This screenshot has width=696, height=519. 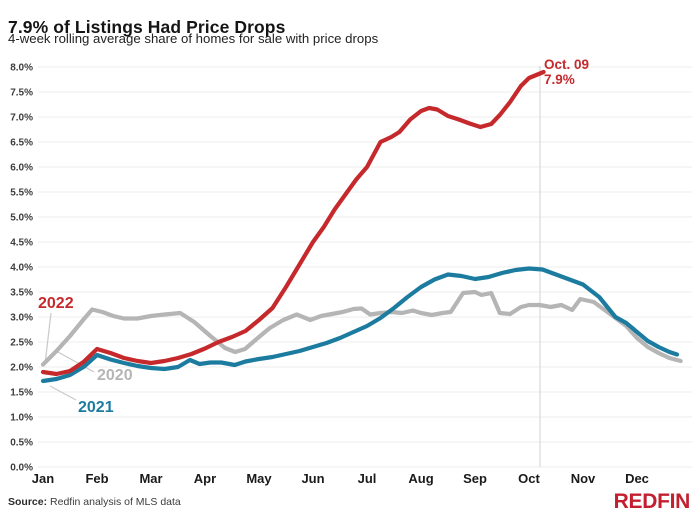 What do you see at coordinates (147, 26) in the screenshot?
I see `page-title: 7.9% of Listings Had Price Drops` at bounding box center [147, 26].